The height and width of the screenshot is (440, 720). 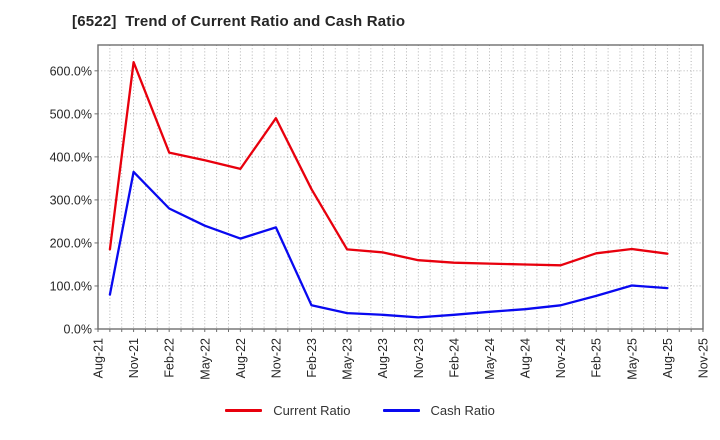 I want to click on x-tick-label: Nov-24, so click(x=561, y=358).